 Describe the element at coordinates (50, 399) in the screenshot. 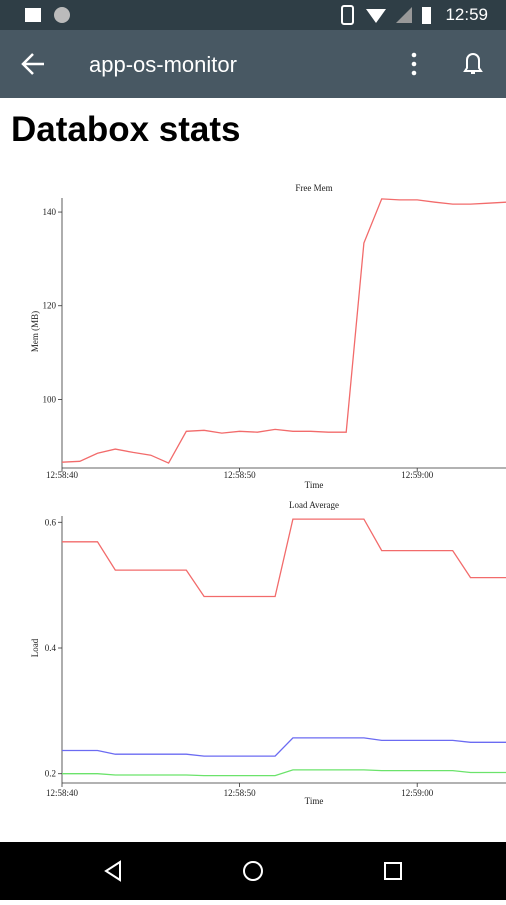

I see `y-tick-label: 100` at that location.